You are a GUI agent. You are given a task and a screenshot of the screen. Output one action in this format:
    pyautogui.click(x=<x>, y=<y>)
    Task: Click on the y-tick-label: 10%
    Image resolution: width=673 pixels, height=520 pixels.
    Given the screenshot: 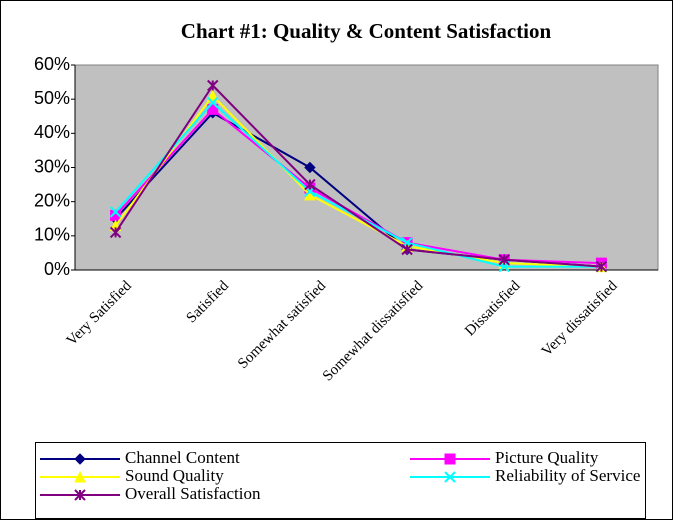 What is the action you would take?
    pyautogui.click(x=52, y=235)
    